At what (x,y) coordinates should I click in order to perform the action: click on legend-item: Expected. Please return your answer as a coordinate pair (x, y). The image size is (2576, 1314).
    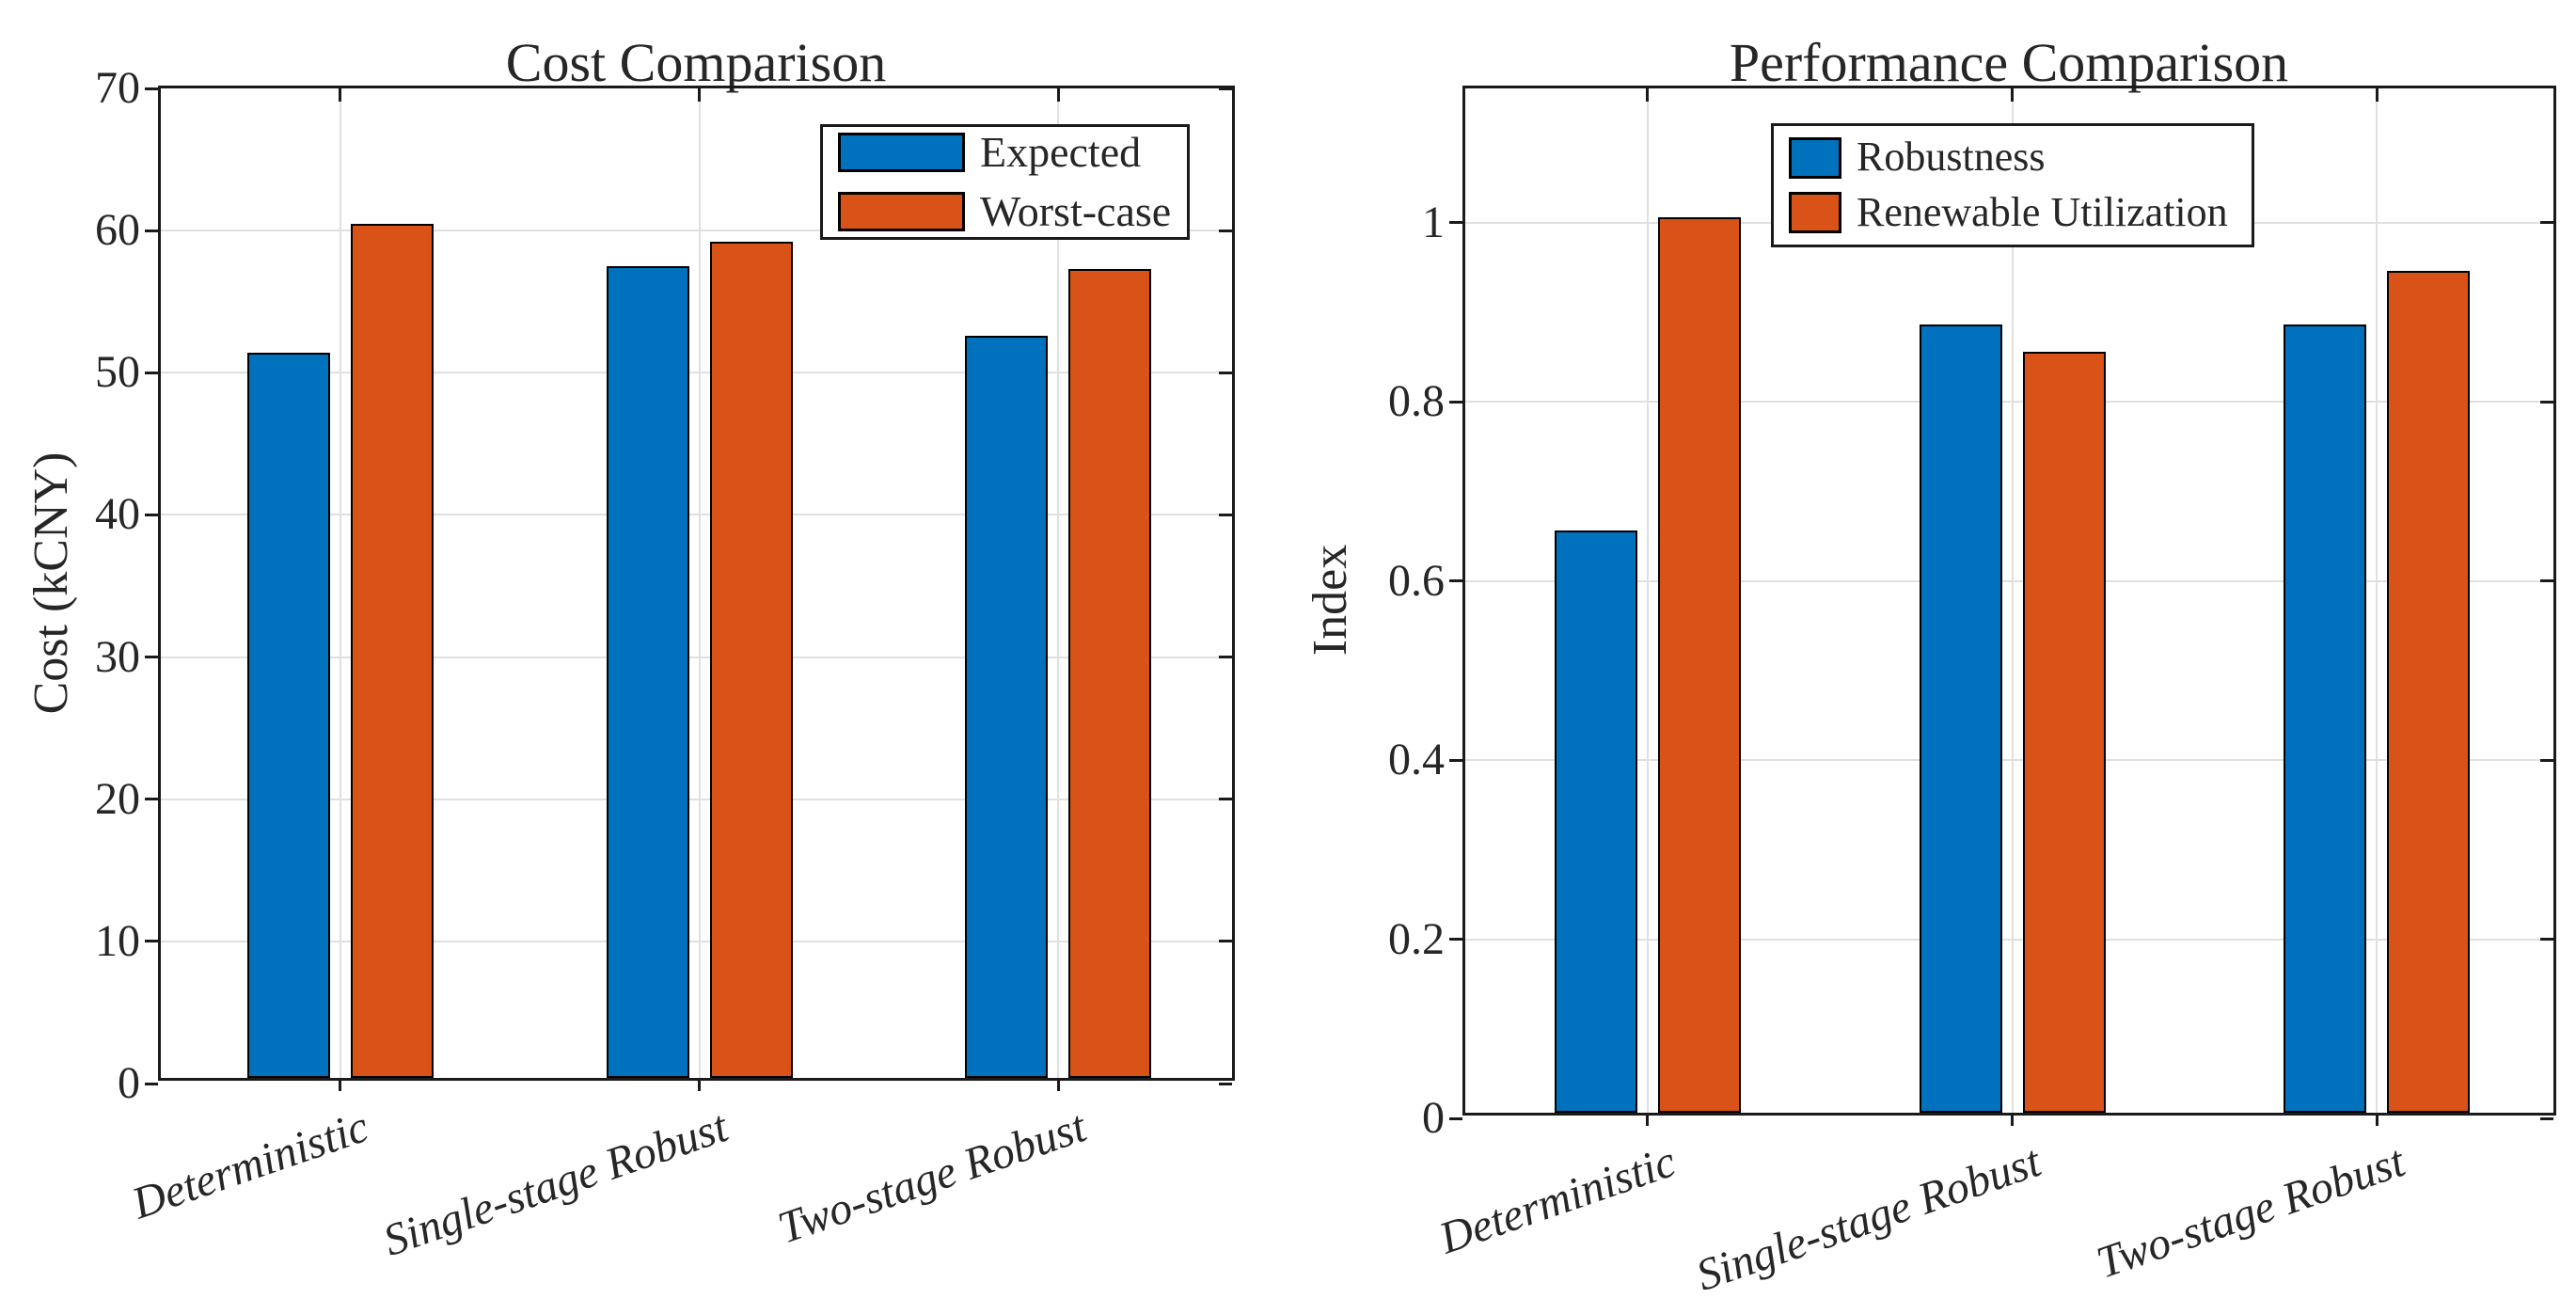
    Looking at the image, I should click on (1005, 153).